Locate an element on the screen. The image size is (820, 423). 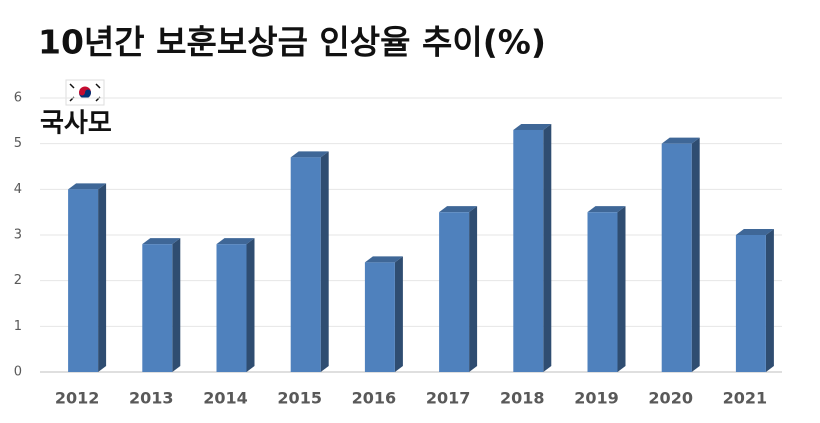
x-tick-label: 2012 is located at coordinates (77, 398).